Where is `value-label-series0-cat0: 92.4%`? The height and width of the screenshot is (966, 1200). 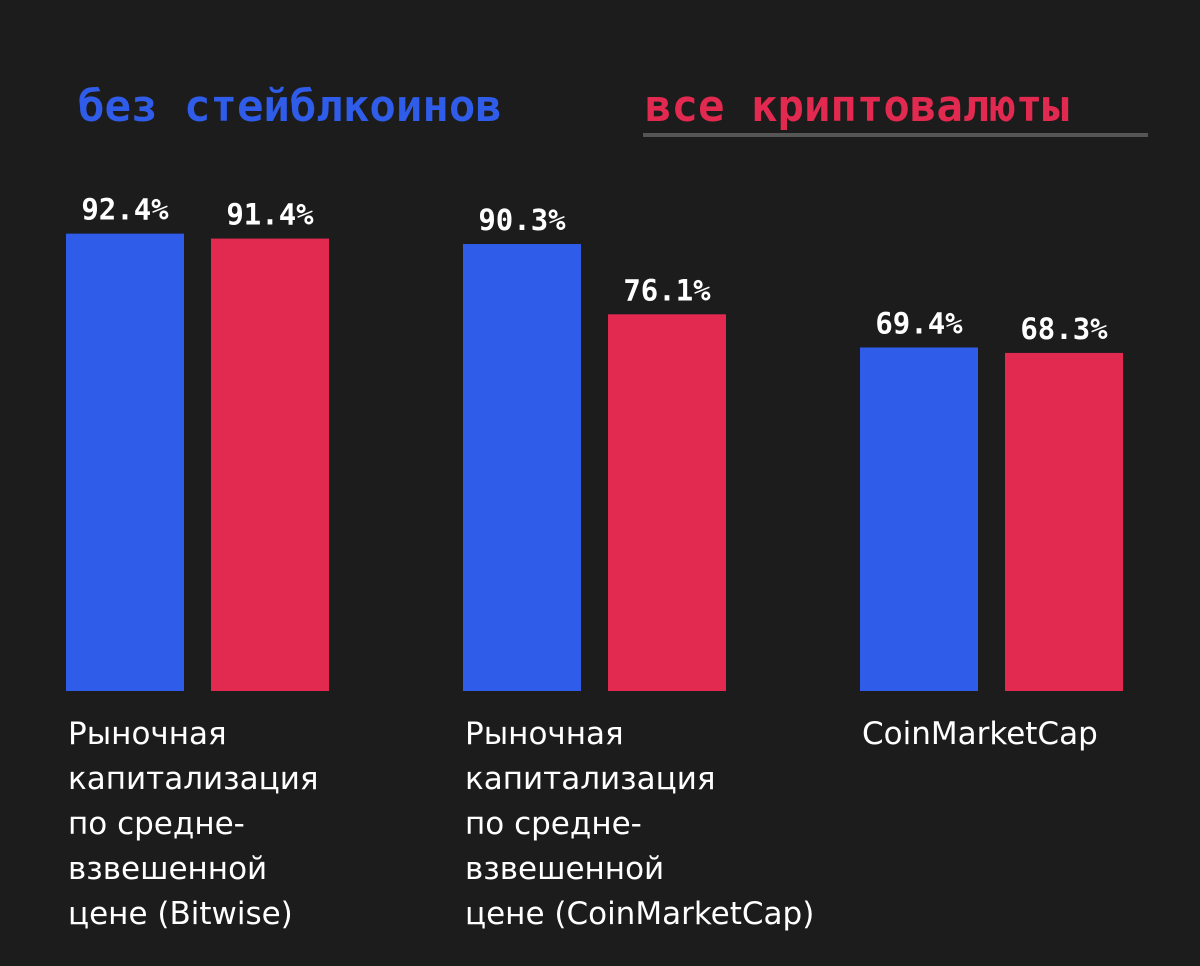 value-label-series0-cat0: 92.4% is located at coordinates (125, 210).